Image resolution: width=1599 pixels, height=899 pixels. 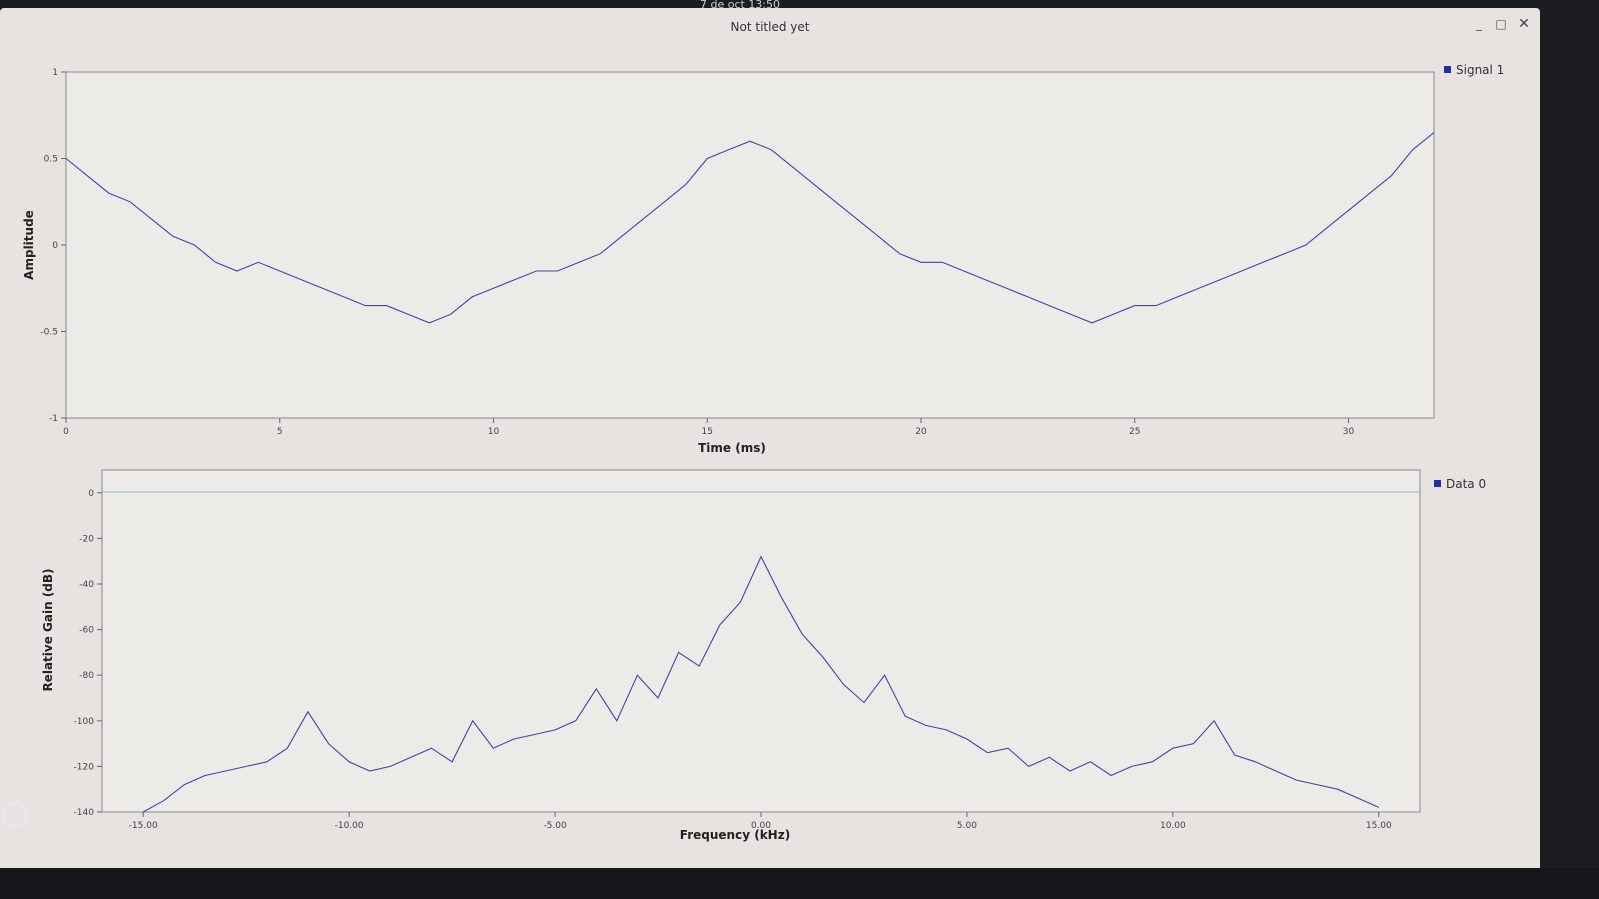 I want to click on freq-y-axis-label: Relative Gain (dB), so click(x=48, y=629).